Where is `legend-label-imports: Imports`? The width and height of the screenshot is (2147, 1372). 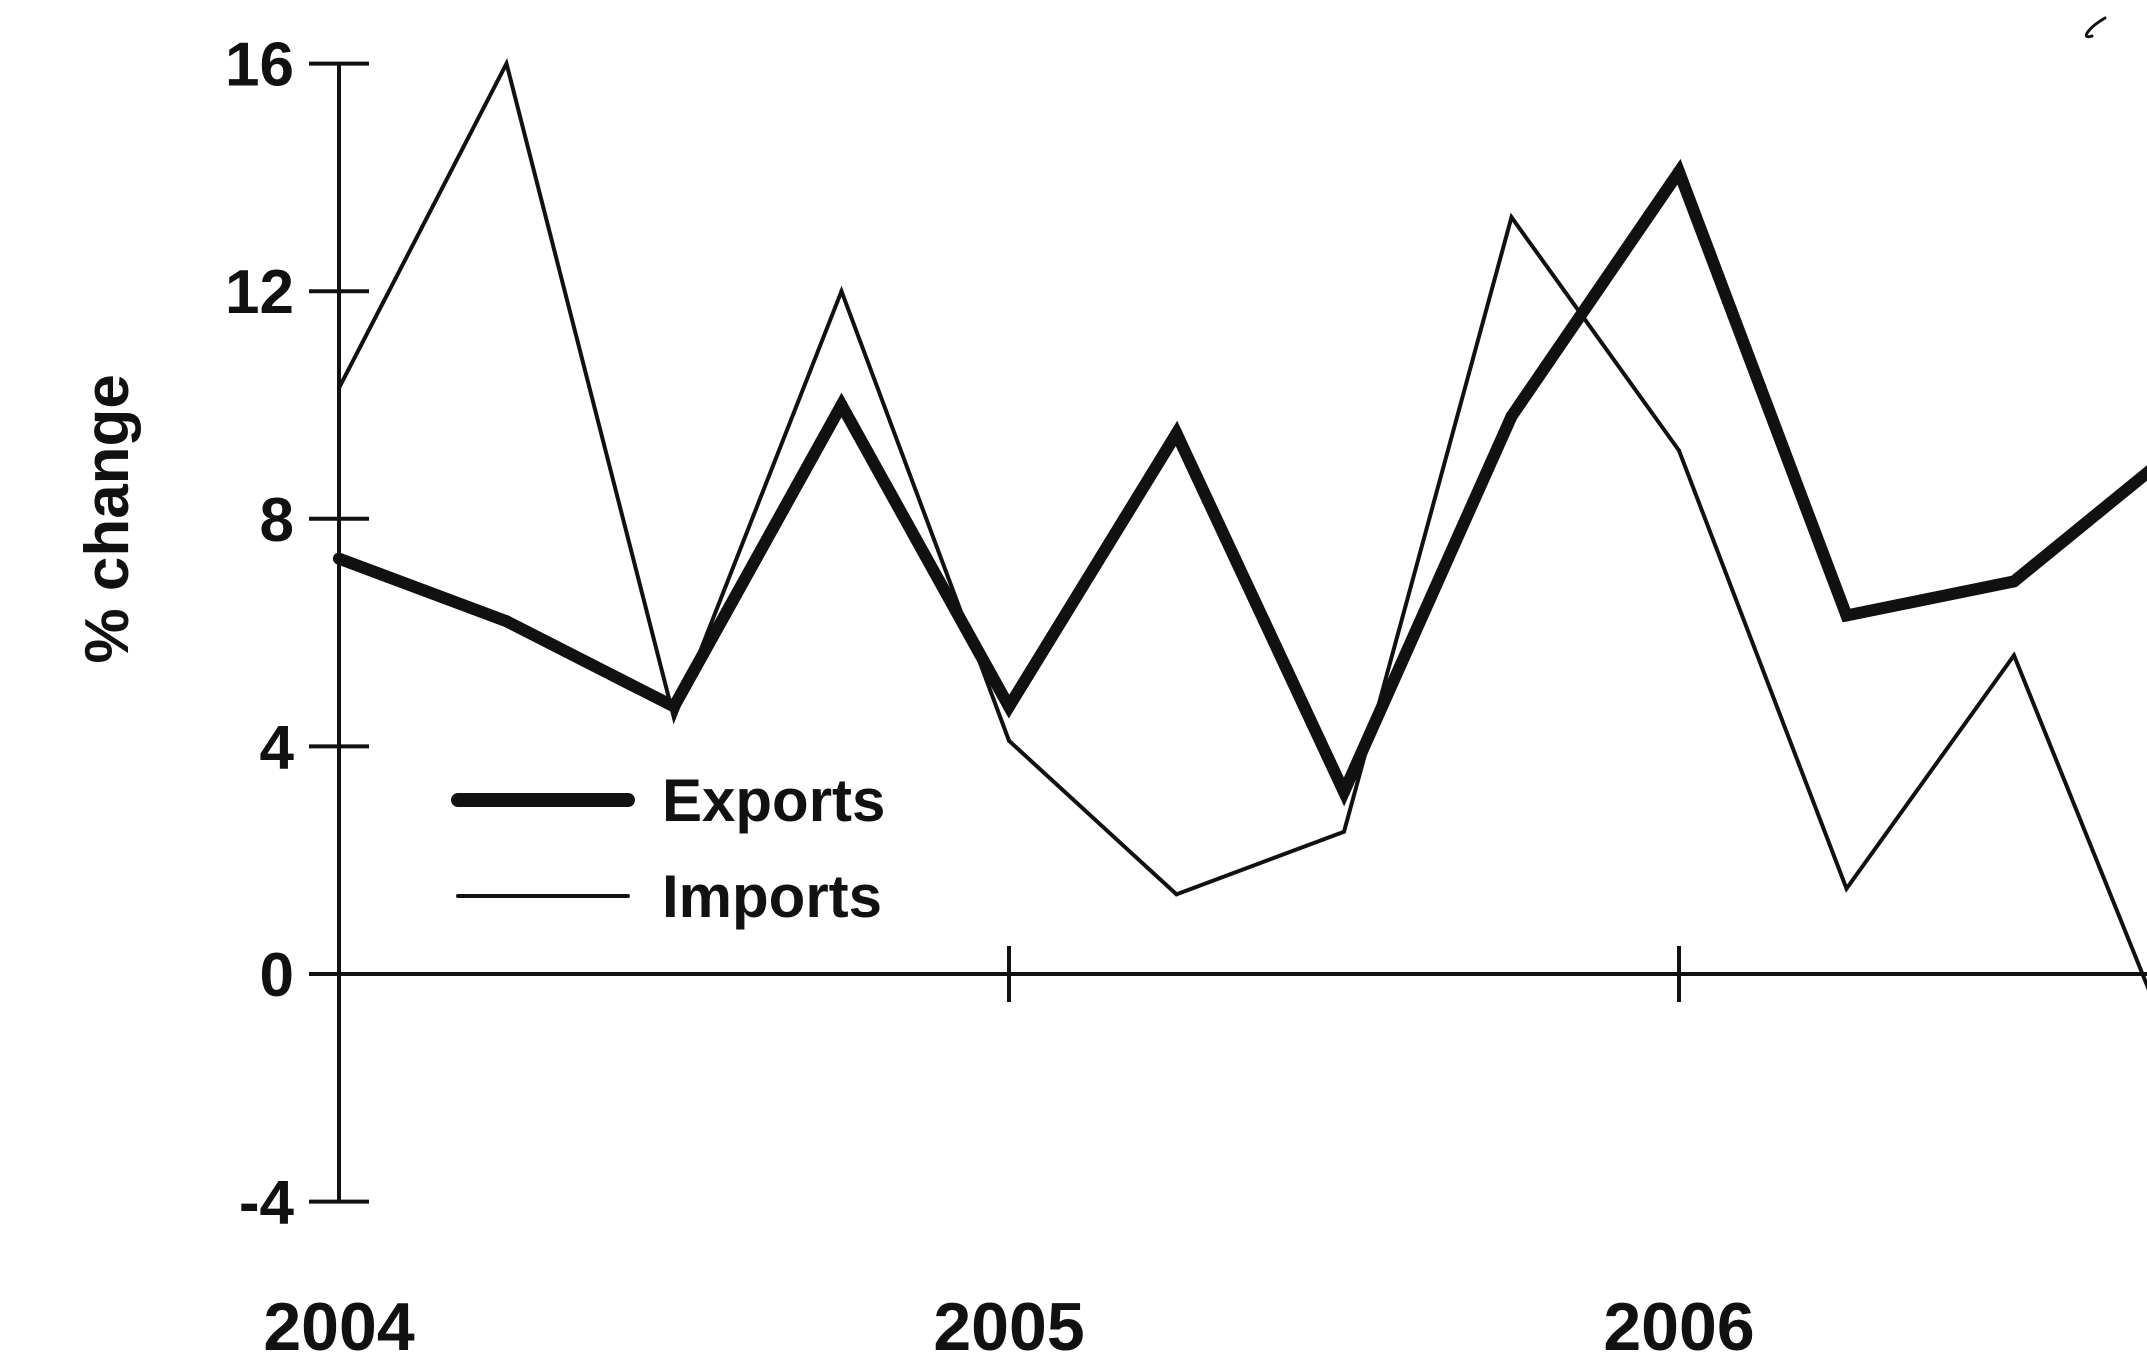
legend-label-imports: Imports is located at coordinates (772, 896).